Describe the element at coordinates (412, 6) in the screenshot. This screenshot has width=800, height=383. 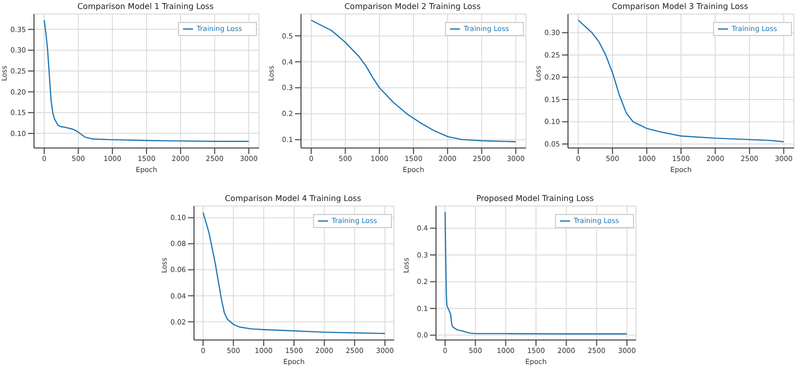
I see `chart-title: Comparison Model 2 Training Loss` at that location.